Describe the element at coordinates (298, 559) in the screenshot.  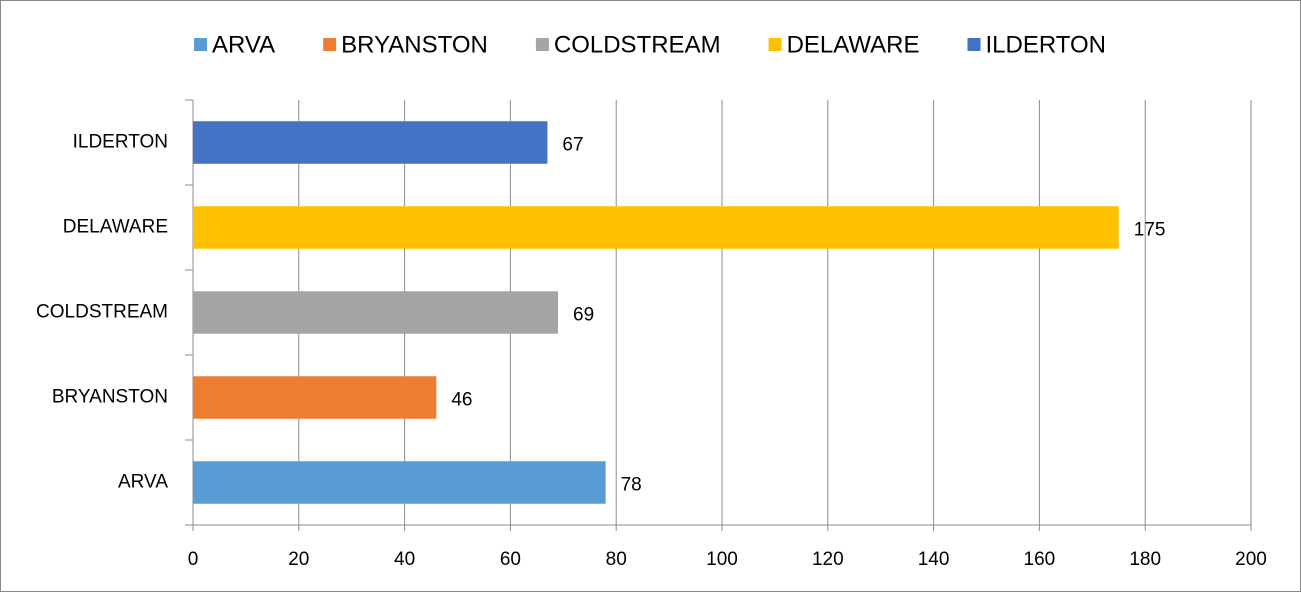
I see `x-tick-label: 20` at that location.